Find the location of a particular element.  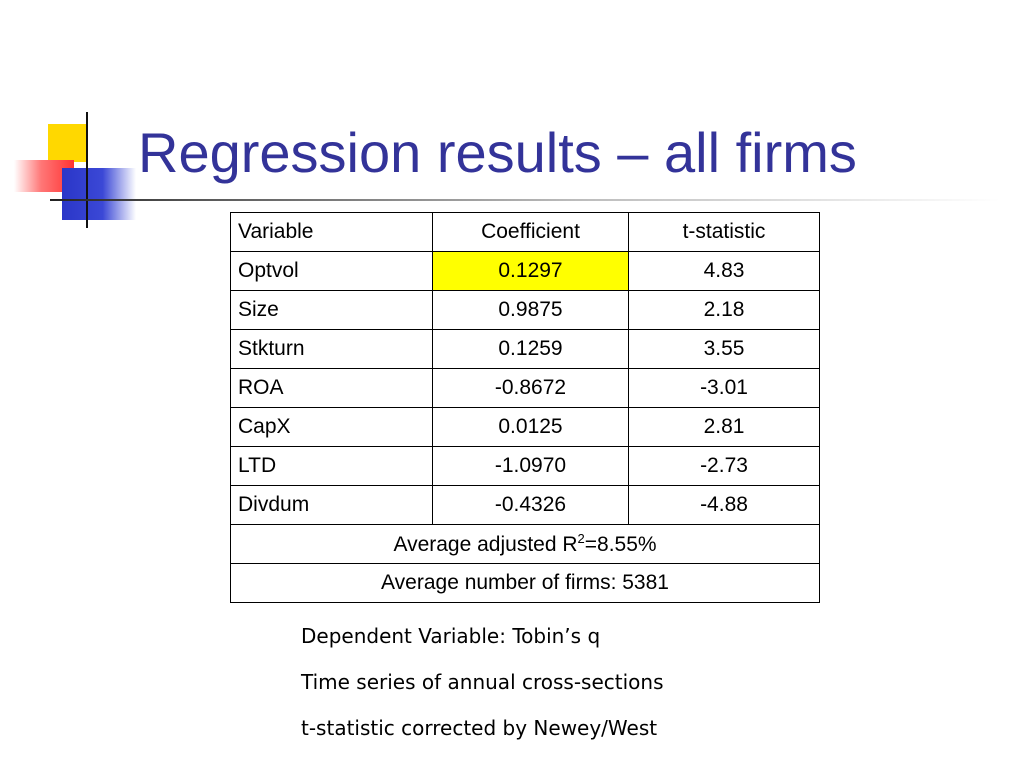

table-row: CapX 0.0125 2.81 is located at coordinates (525, 427).